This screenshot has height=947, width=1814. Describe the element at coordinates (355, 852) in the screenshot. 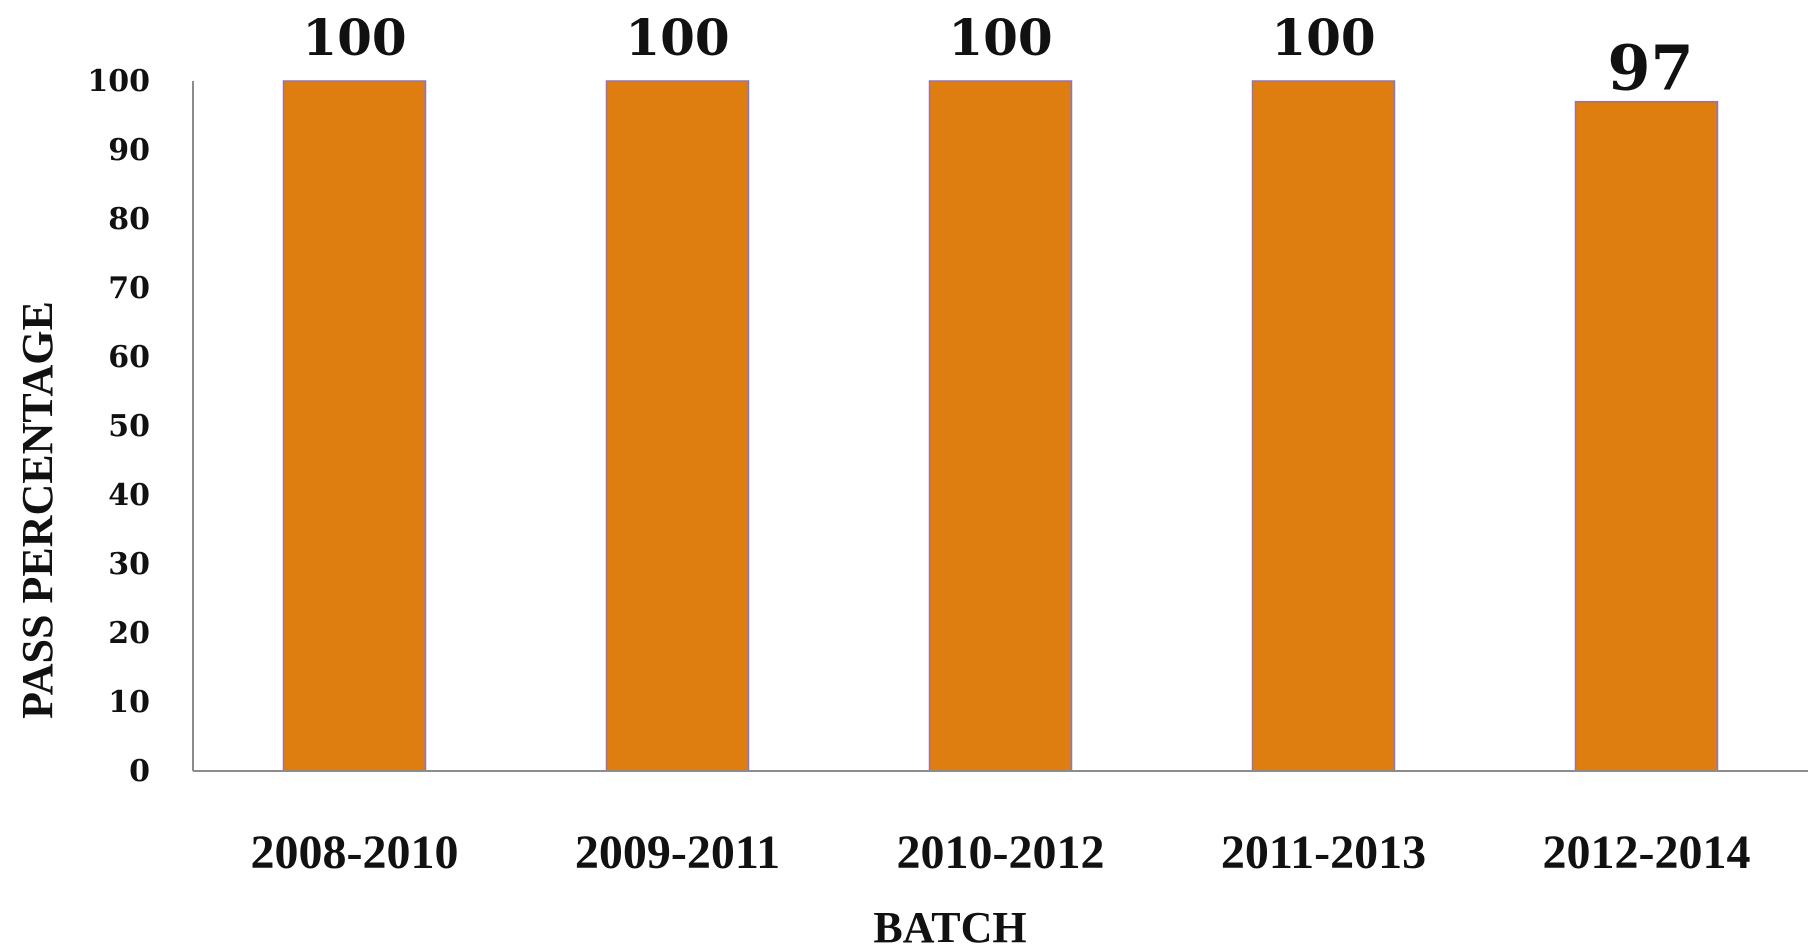

I see `x-tick-label: 2008-2010` at that location.